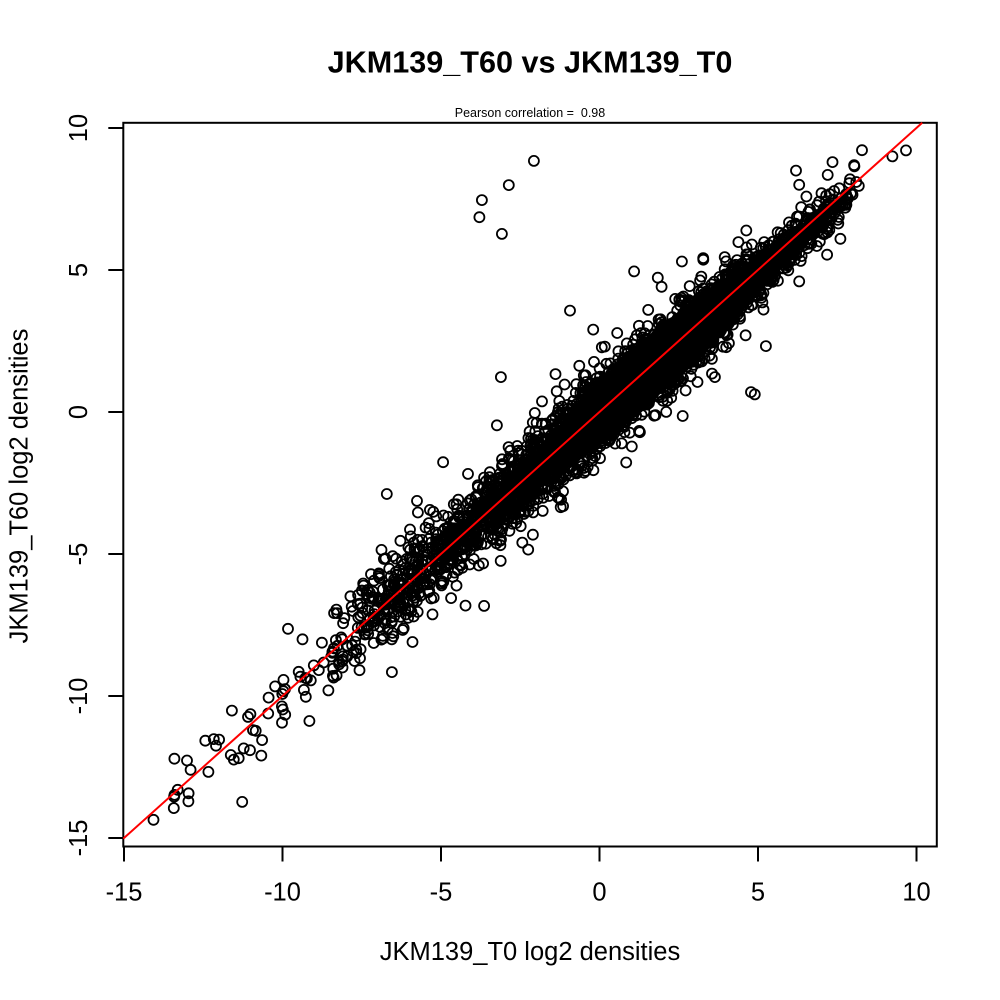 This screenshot has width=1000, height=1000. What do you see at coordinates (530, 113) in the screenshot?
I see `svg-text: Pearson correlation = 0.98` at bounding box center [530, 113].